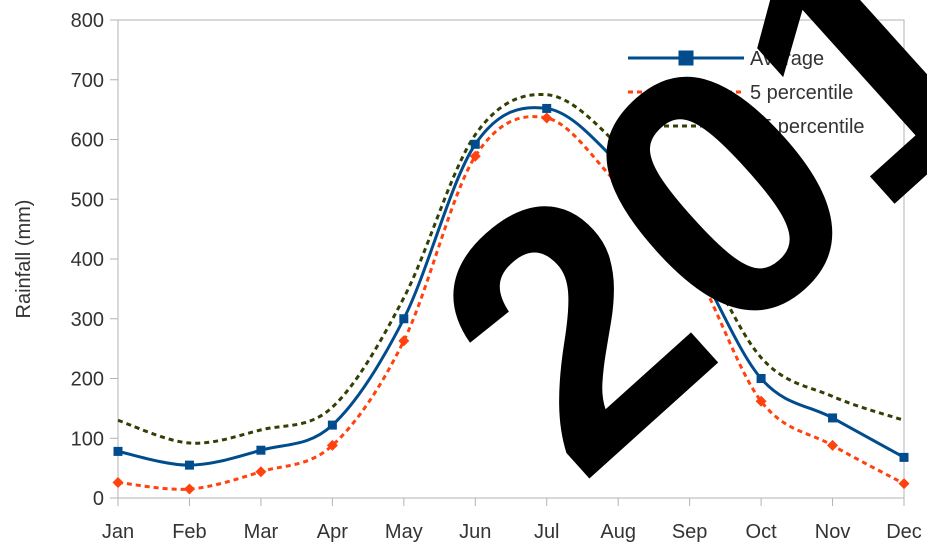  I want to click on y-axis-ticks: 0 100 200 300 400 500 600 700 800, so click(94, 260).